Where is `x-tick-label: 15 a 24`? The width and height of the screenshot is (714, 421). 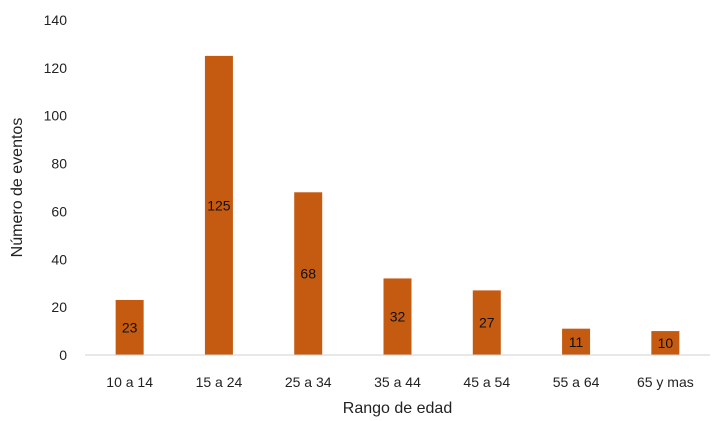
x-tick-label: 15 a 24 is located at coordinates (219, 382).